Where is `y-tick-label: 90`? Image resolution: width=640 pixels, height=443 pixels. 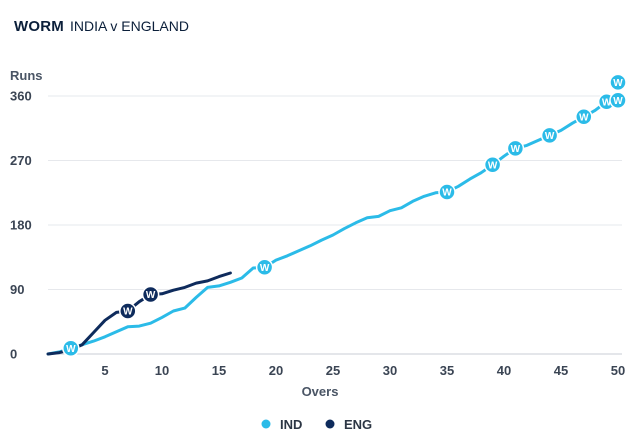 y-tick-label: 90 is located at coordinates (17, 289).